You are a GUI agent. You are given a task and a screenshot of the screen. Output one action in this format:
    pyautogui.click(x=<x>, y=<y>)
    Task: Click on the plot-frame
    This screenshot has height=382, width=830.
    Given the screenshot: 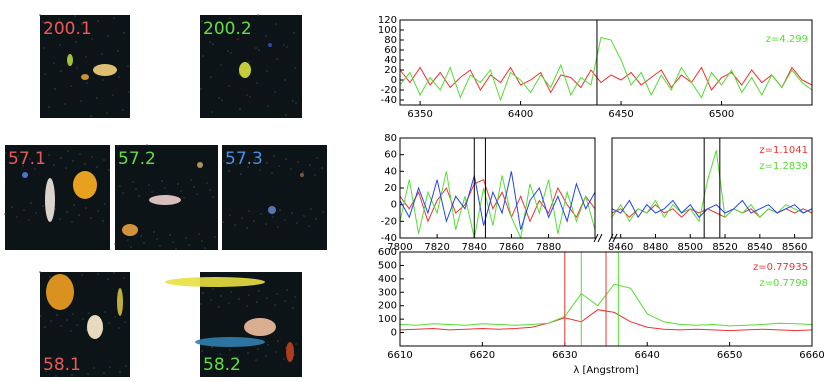 What is the action you would take?
    pyautogui.click(x=712, y=188)
    